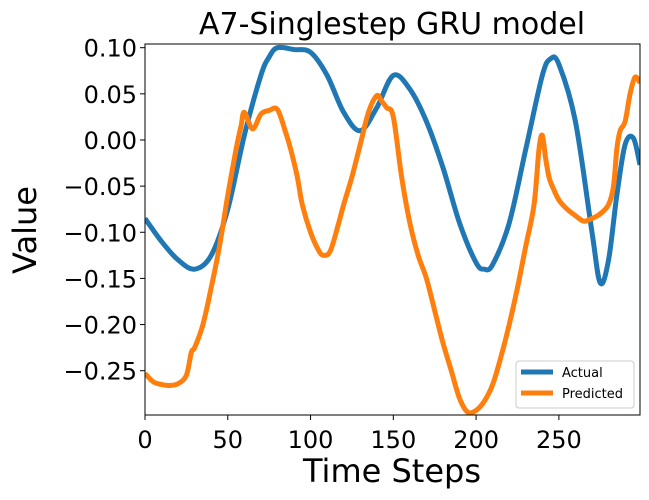  I want to click on chart-title: A7-Singlestep GRU model, so click(392, 24).